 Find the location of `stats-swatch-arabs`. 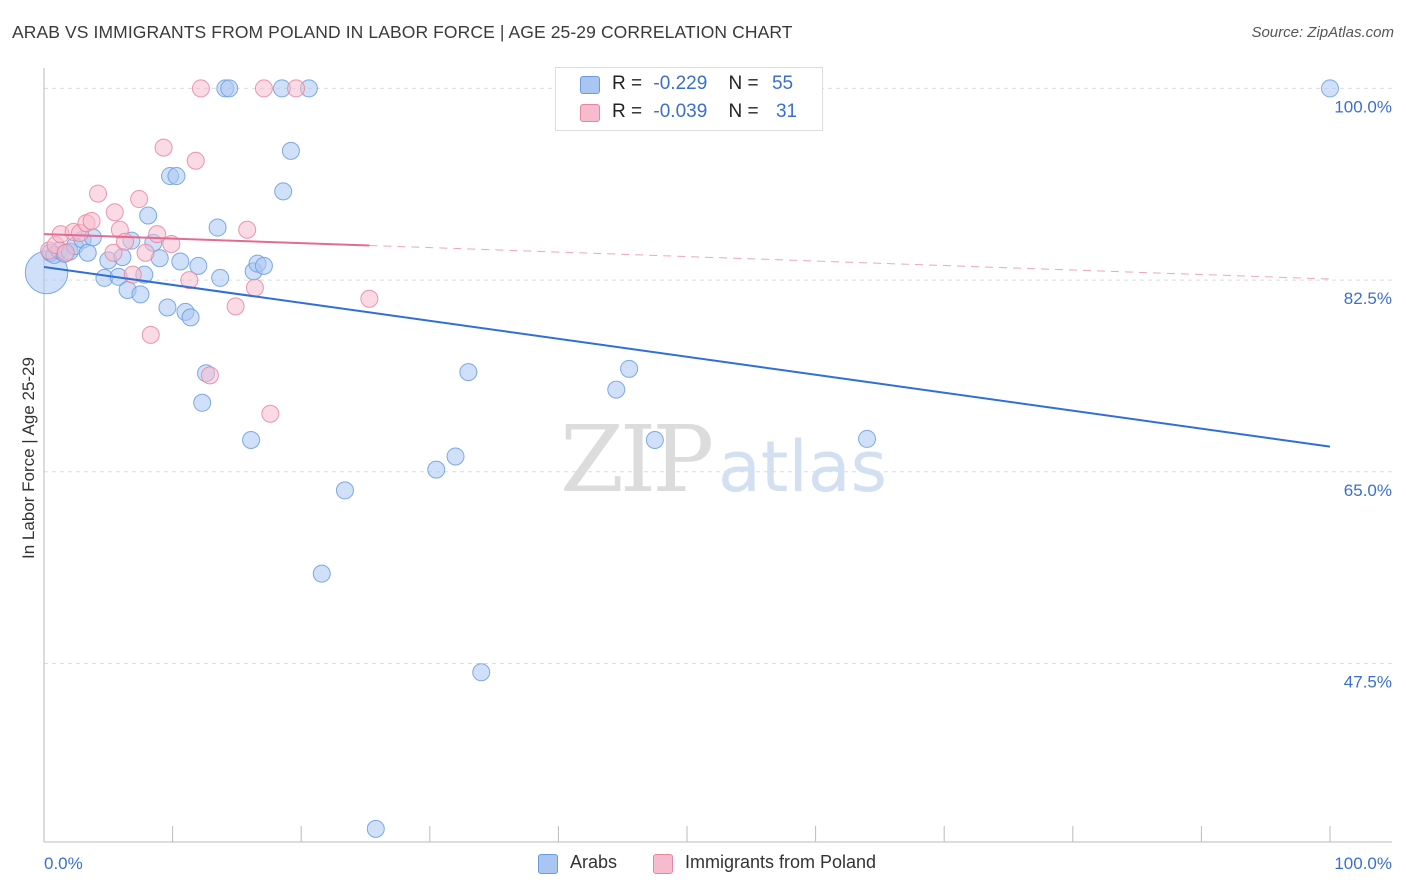

stats-swatch-arabs is located at coordinates (590, 85).